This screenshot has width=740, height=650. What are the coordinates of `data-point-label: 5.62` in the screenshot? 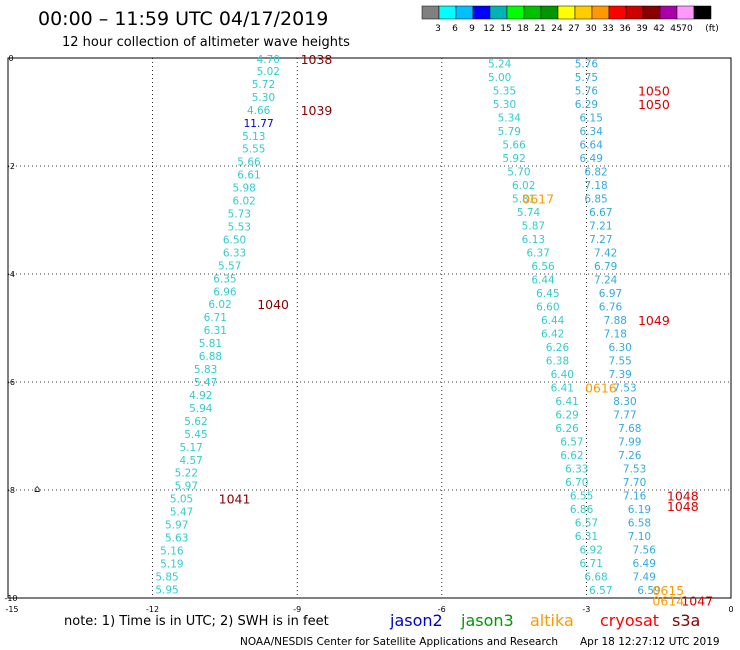 It's located at (195, 422).